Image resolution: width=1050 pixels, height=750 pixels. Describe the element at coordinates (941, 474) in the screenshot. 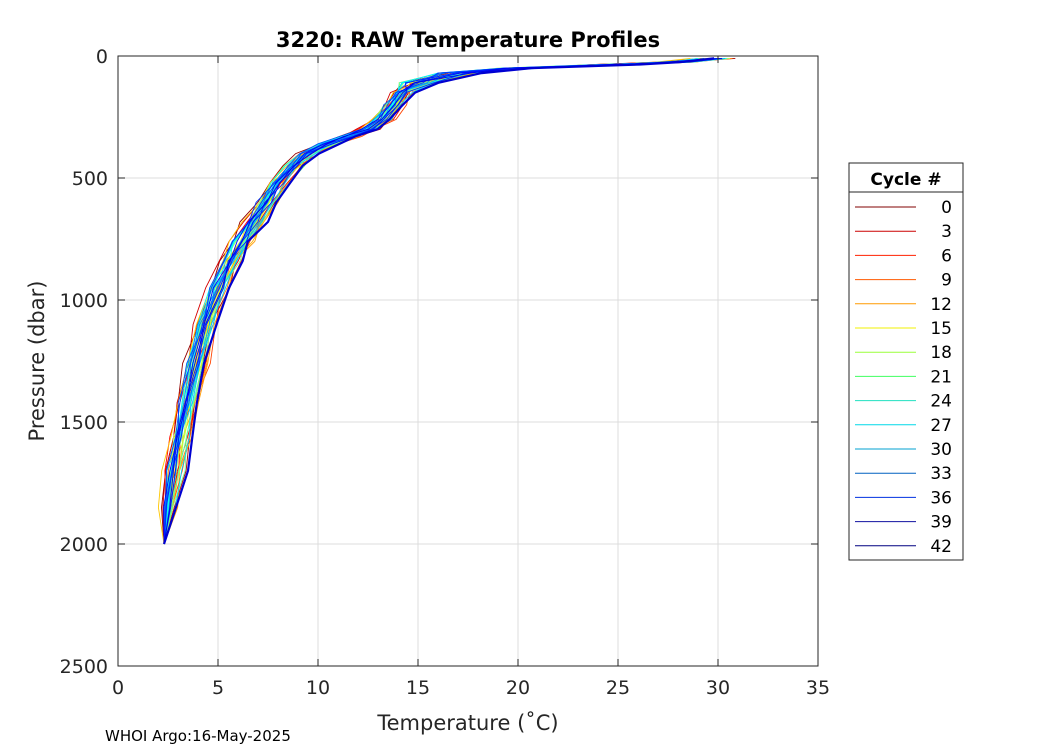

I see `legend-label: 33` at that location.